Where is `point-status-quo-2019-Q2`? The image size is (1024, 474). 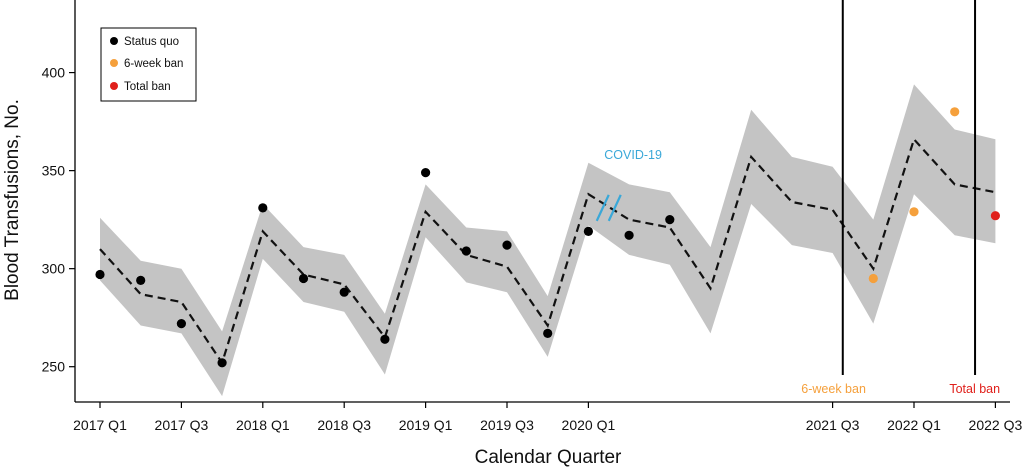
point-status-quo-2019-Q2 is located at coordinates (466, 251).